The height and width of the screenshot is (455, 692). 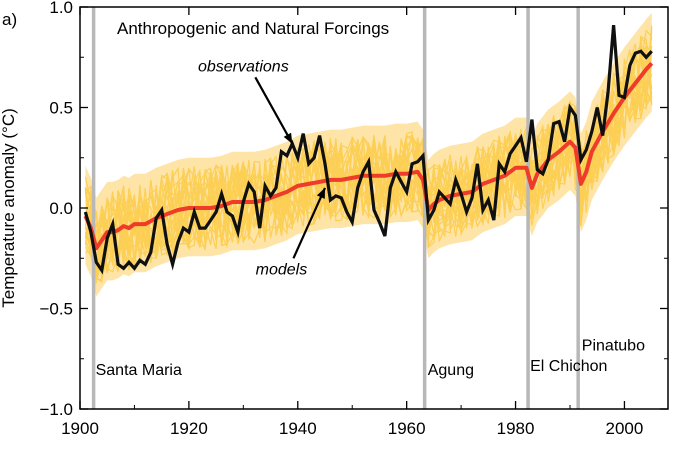 I want to click on x-tick-label: 1940, so click(x=298, y=428).